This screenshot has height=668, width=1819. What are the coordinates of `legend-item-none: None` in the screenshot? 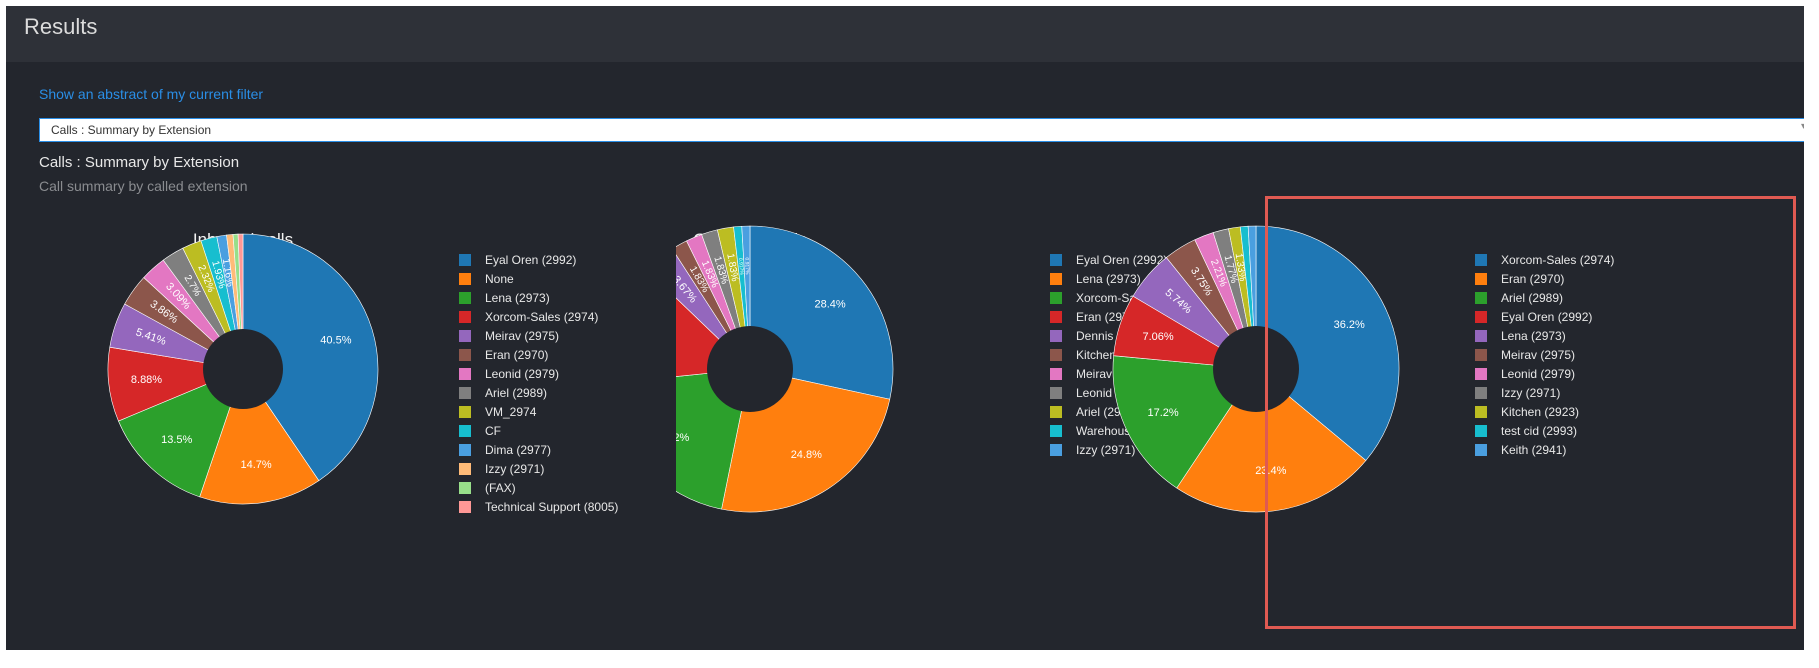 It's located at (538, 278).